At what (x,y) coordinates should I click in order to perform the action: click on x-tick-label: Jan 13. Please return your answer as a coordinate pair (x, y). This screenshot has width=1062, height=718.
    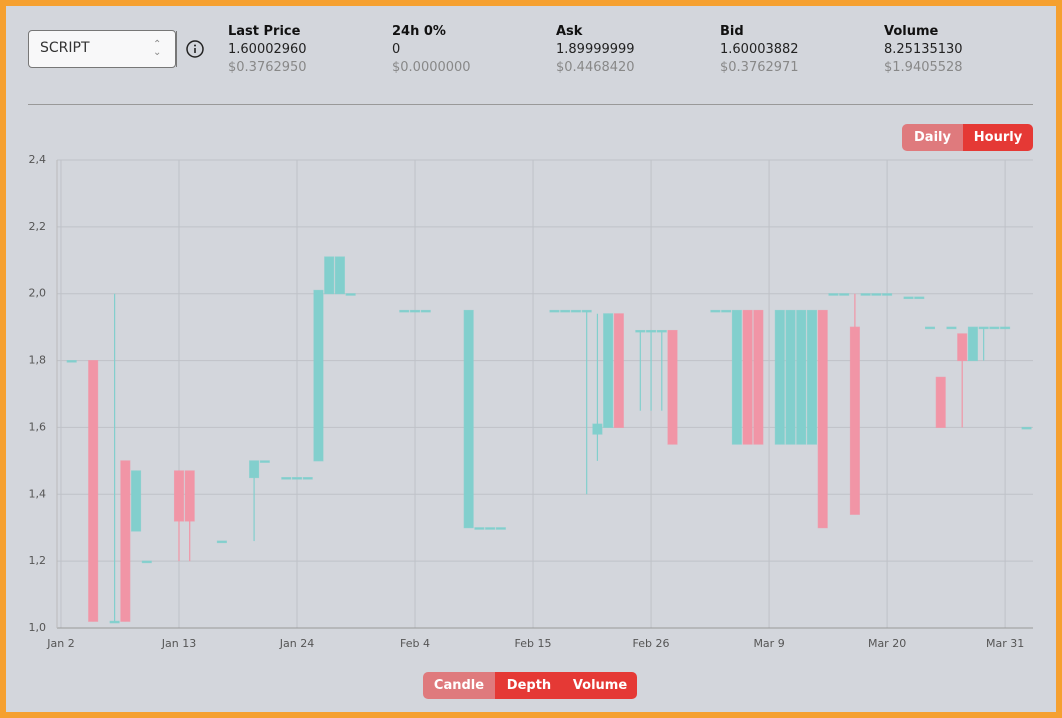
    Looking at the image, I should click on (178, 643).